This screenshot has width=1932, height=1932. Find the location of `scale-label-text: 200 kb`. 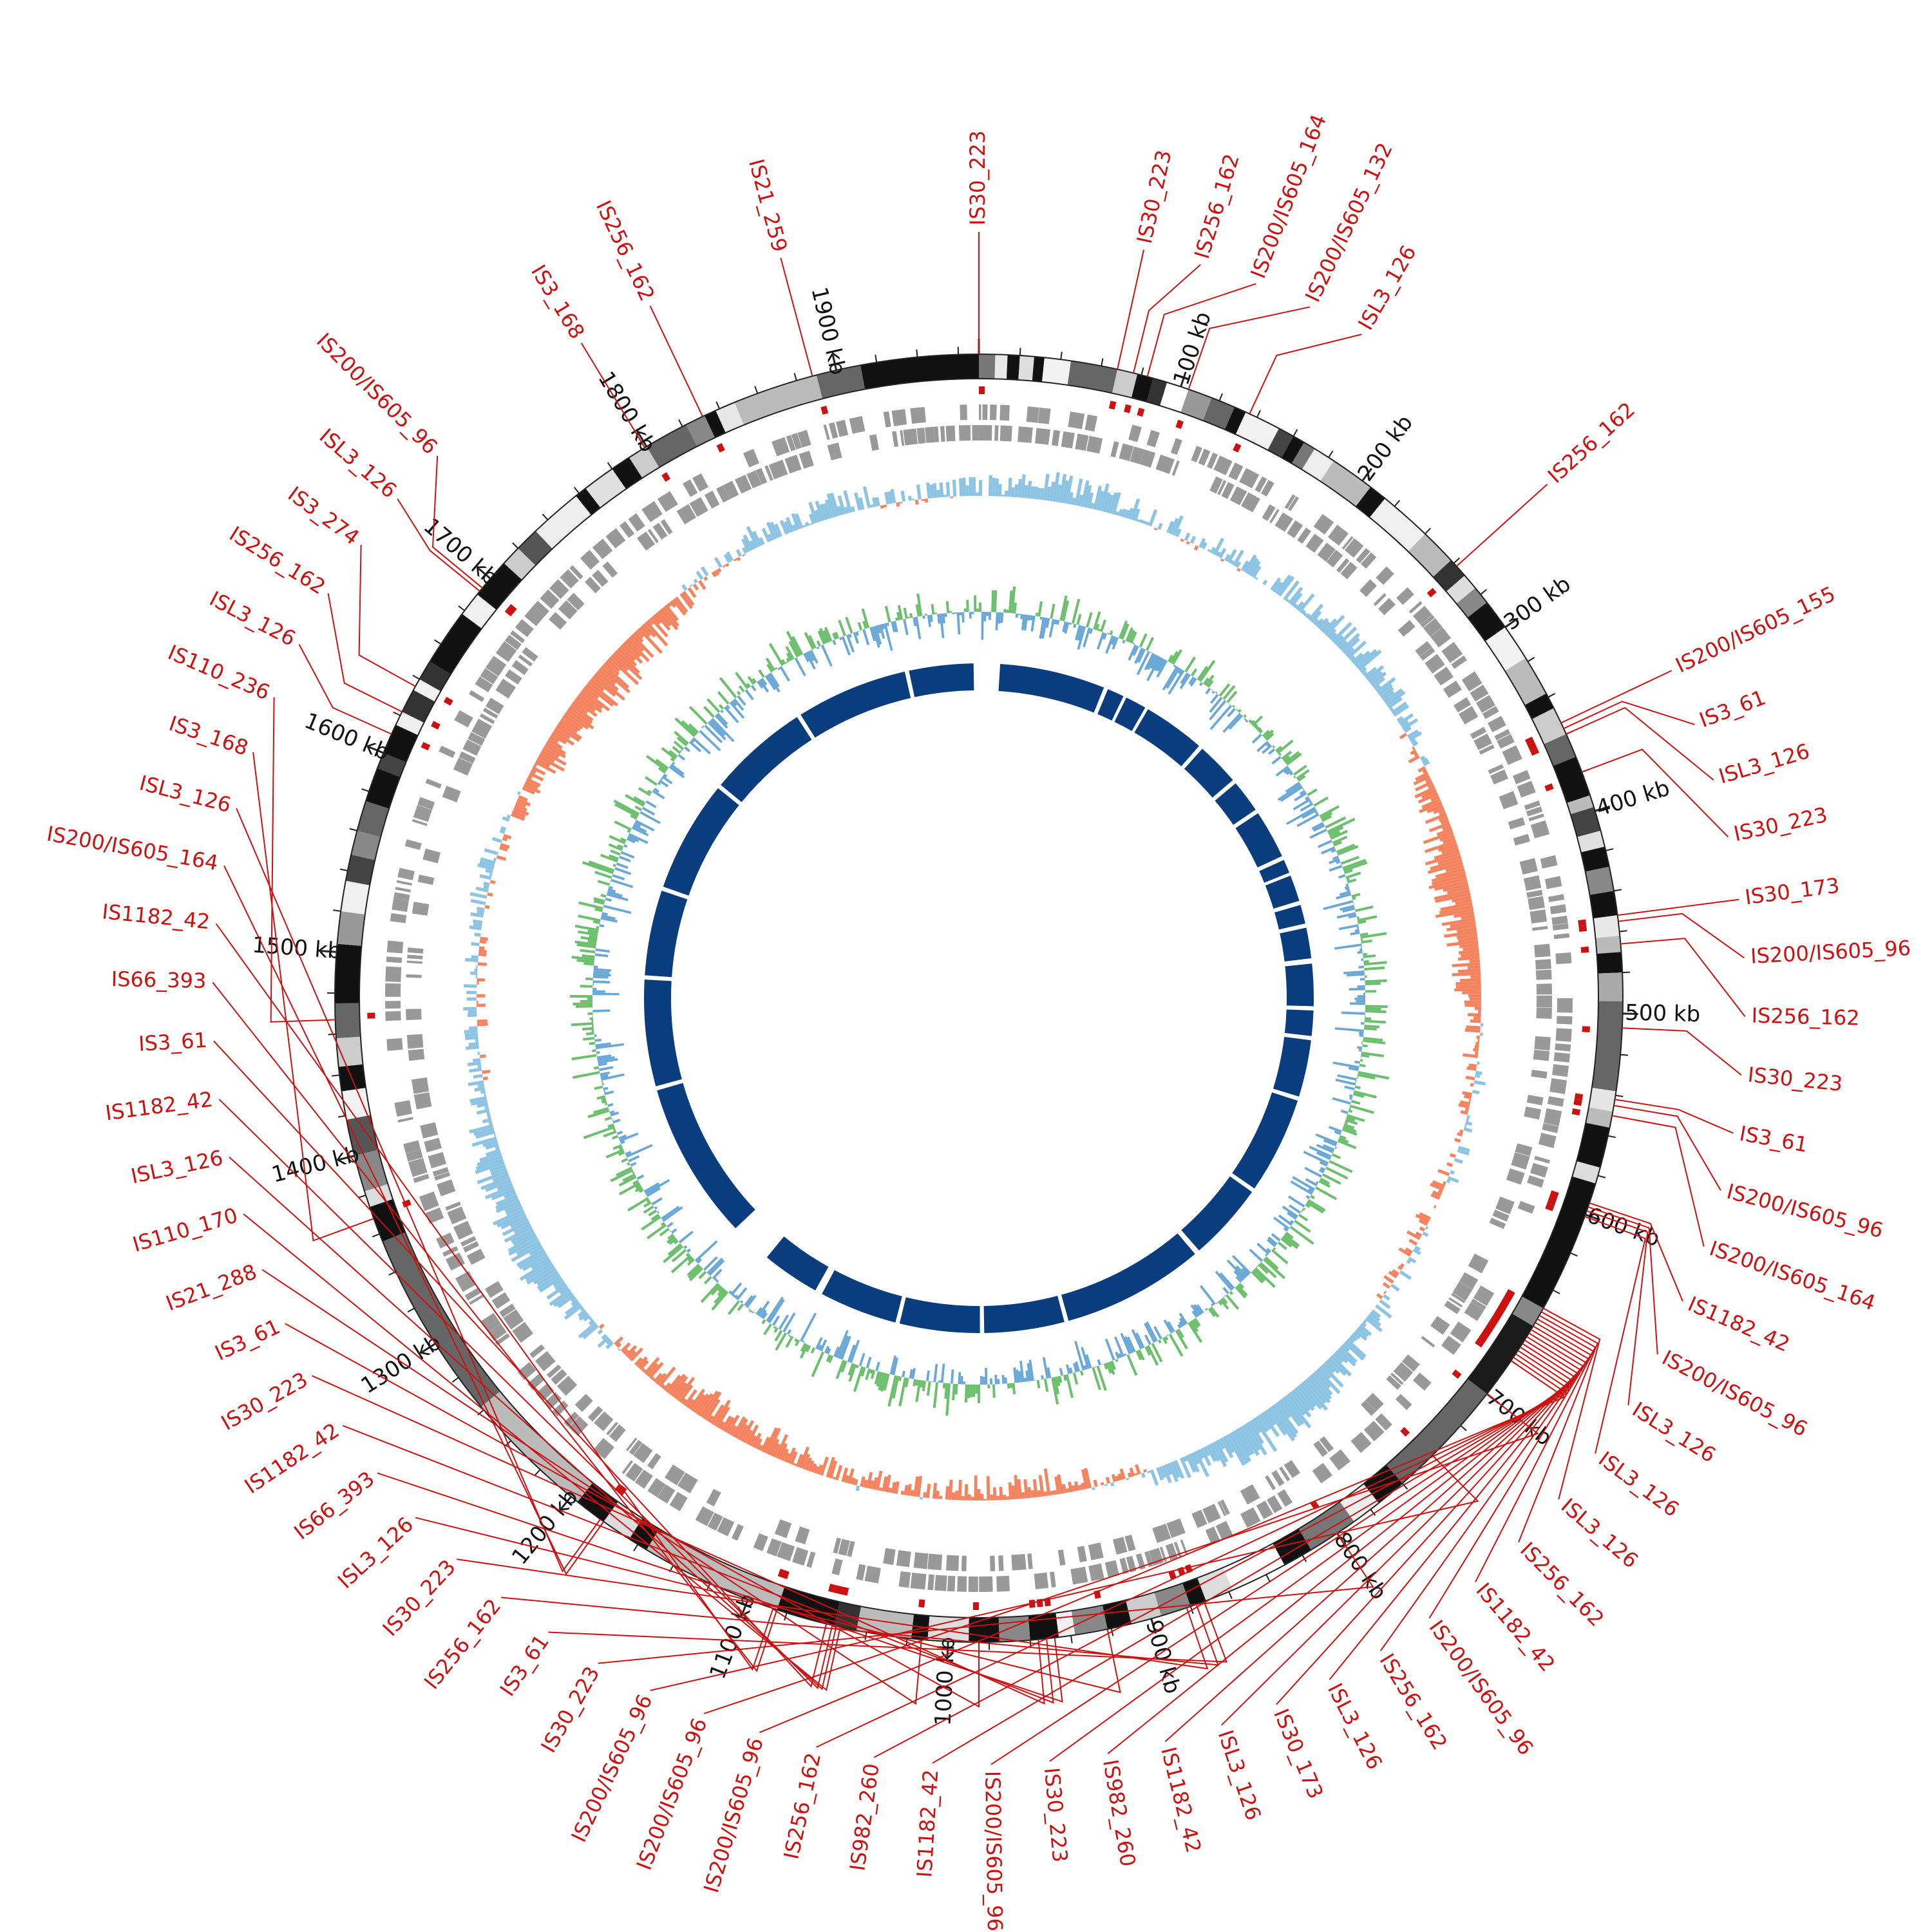

scale-label-text: 200 kb is located at coordinates (1385, 448).